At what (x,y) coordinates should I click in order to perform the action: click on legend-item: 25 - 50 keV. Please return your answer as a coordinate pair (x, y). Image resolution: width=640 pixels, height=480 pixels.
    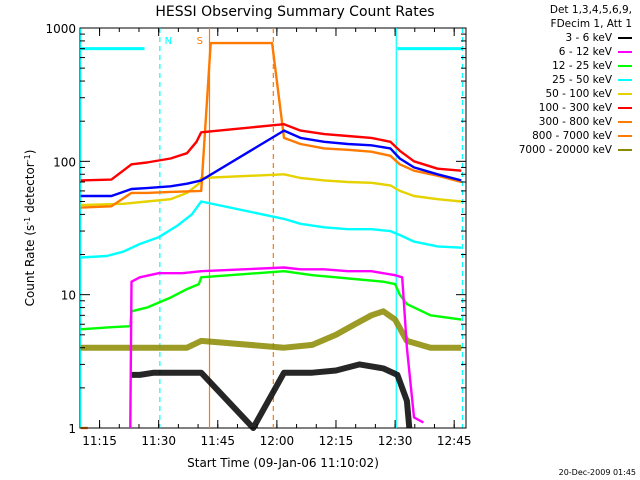
    Looking at the image, I should click on (592, 80).